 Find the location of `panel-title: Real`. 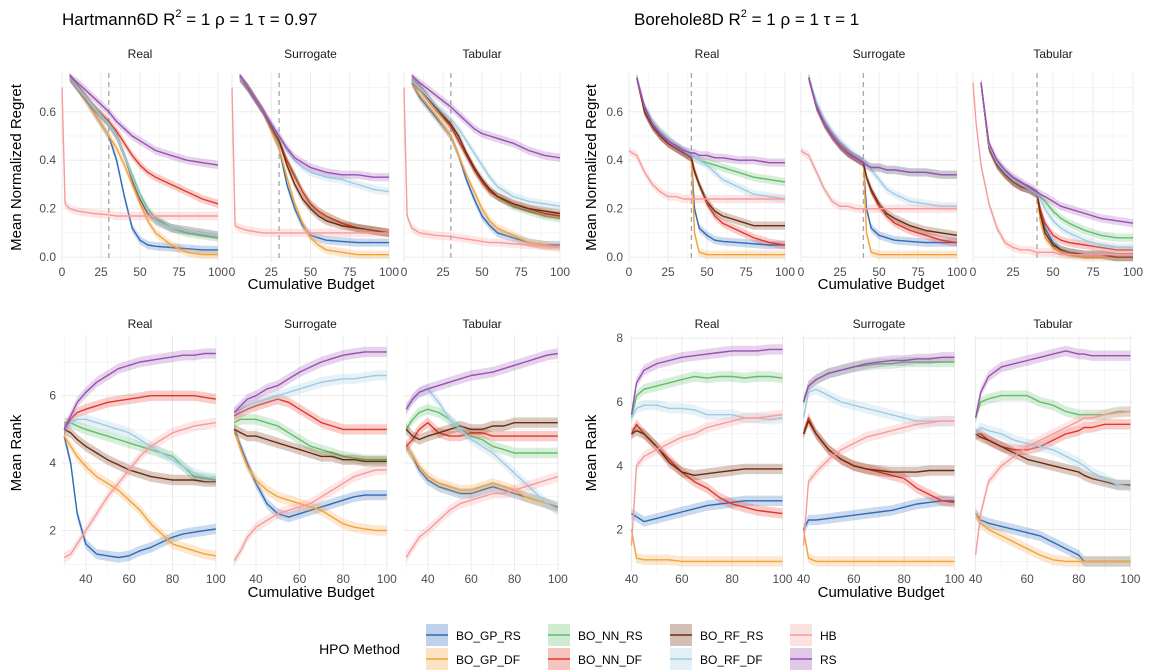

panel-title: Real is located at coordinates (140, 324).